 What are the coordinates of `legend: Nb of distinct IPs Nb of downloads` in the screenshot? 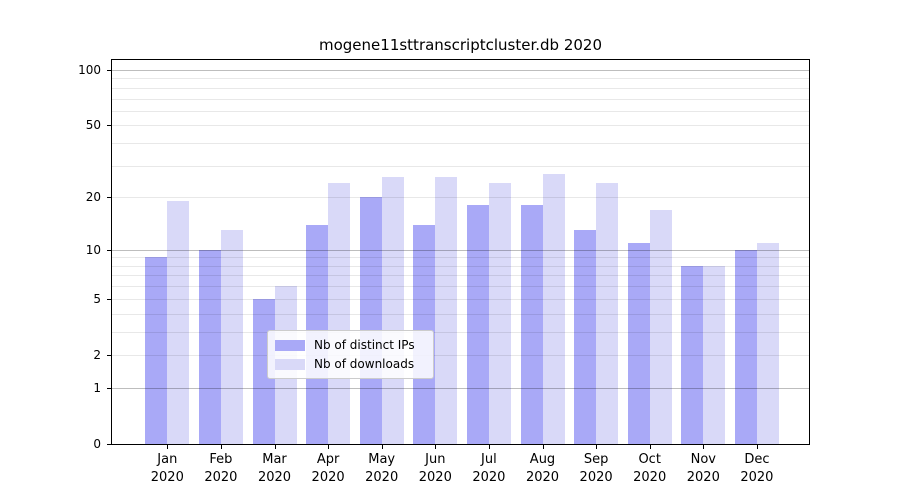 It's located at (350, 354).